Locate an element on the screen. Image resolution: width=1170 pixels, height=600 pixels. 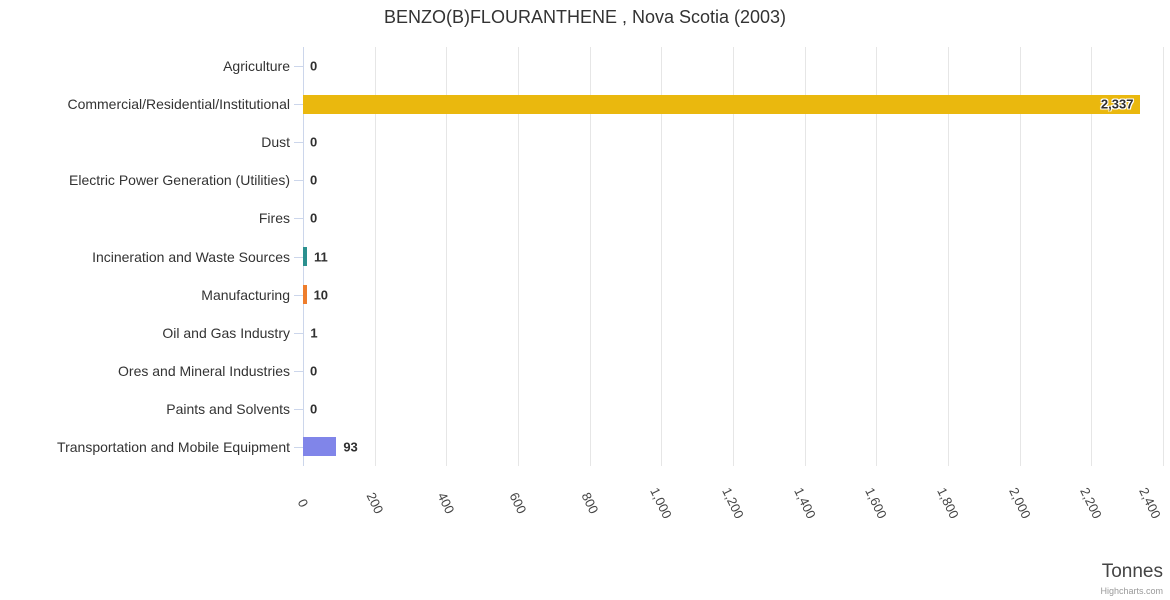
category-label: Dust is located at coordinates (275, 142).